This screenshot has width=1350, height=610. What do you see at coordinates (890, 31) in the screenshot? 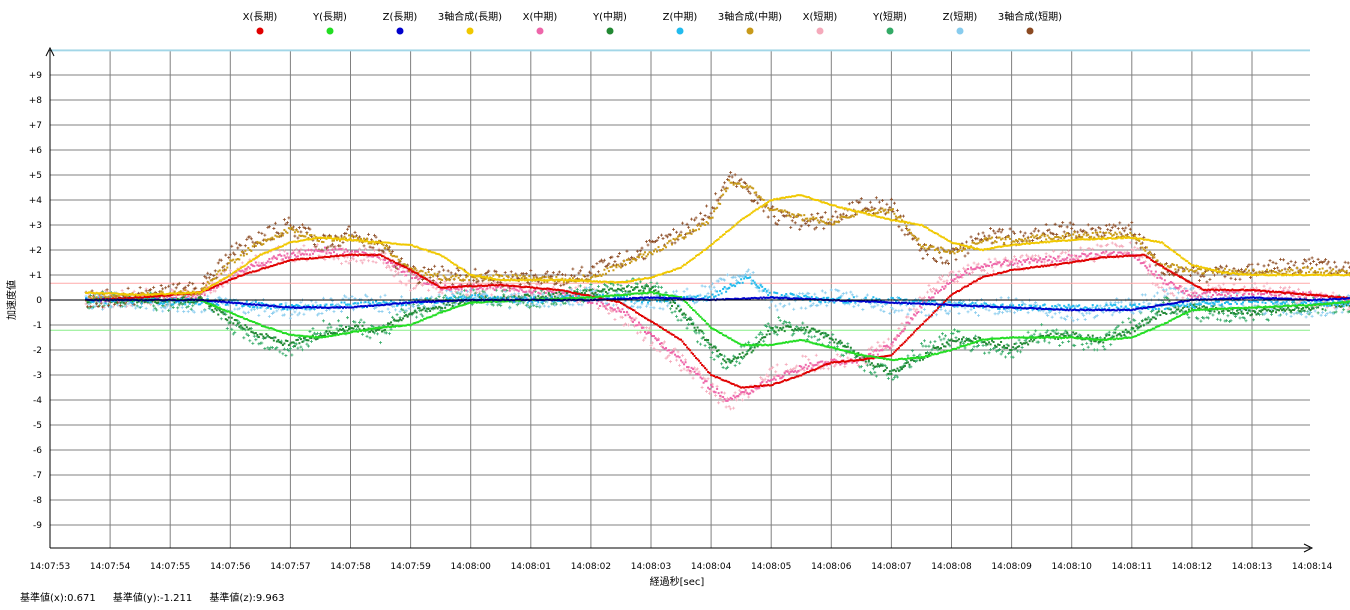
I see `legend-marker` at bounding box center [890, 31].